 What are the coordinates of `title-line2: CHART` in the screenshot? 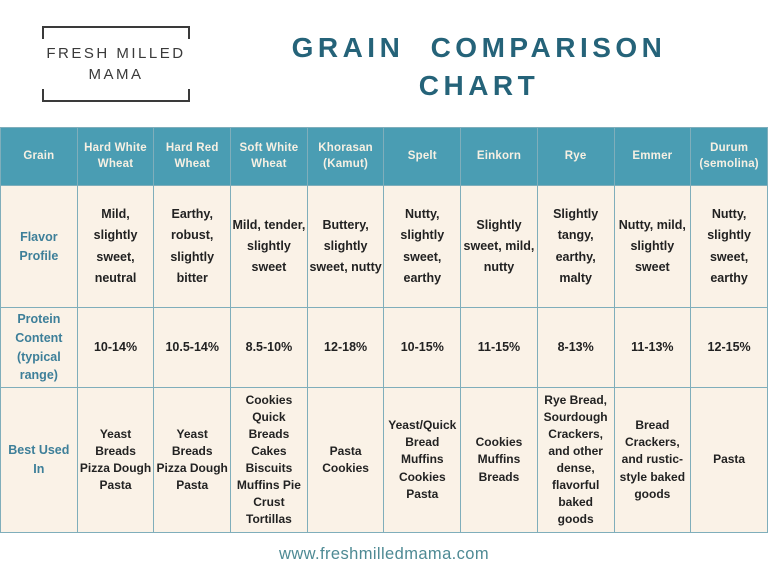 It's located at (479, 85).